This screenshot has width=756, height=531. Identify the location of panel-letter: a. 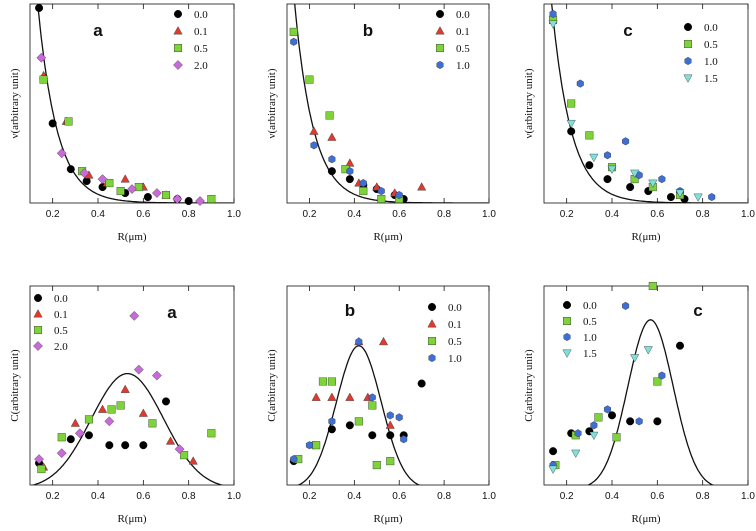
(172, 312).